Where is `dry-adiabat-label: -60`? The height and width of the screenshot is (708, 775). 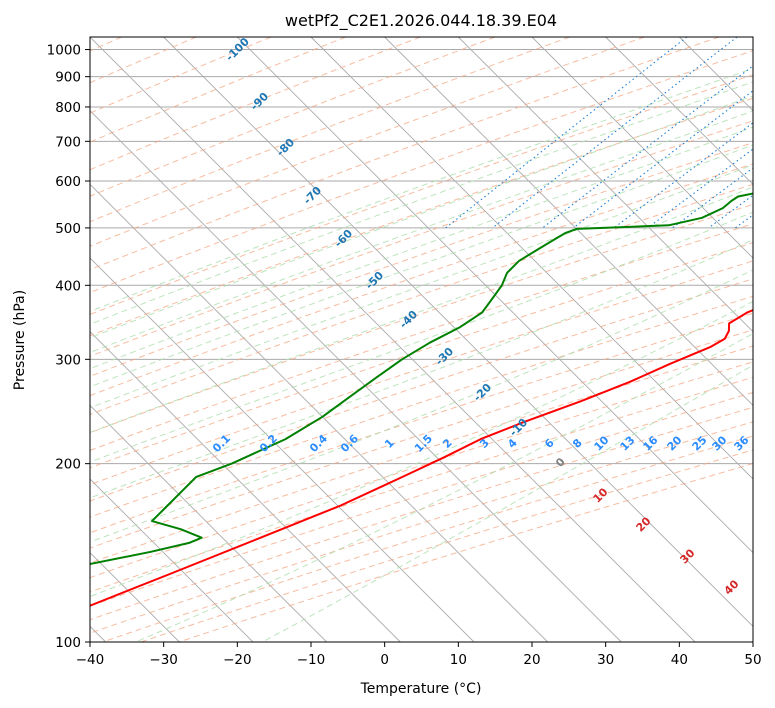 dry-adiabat-label: -60 is located at coordinates (343, 238).